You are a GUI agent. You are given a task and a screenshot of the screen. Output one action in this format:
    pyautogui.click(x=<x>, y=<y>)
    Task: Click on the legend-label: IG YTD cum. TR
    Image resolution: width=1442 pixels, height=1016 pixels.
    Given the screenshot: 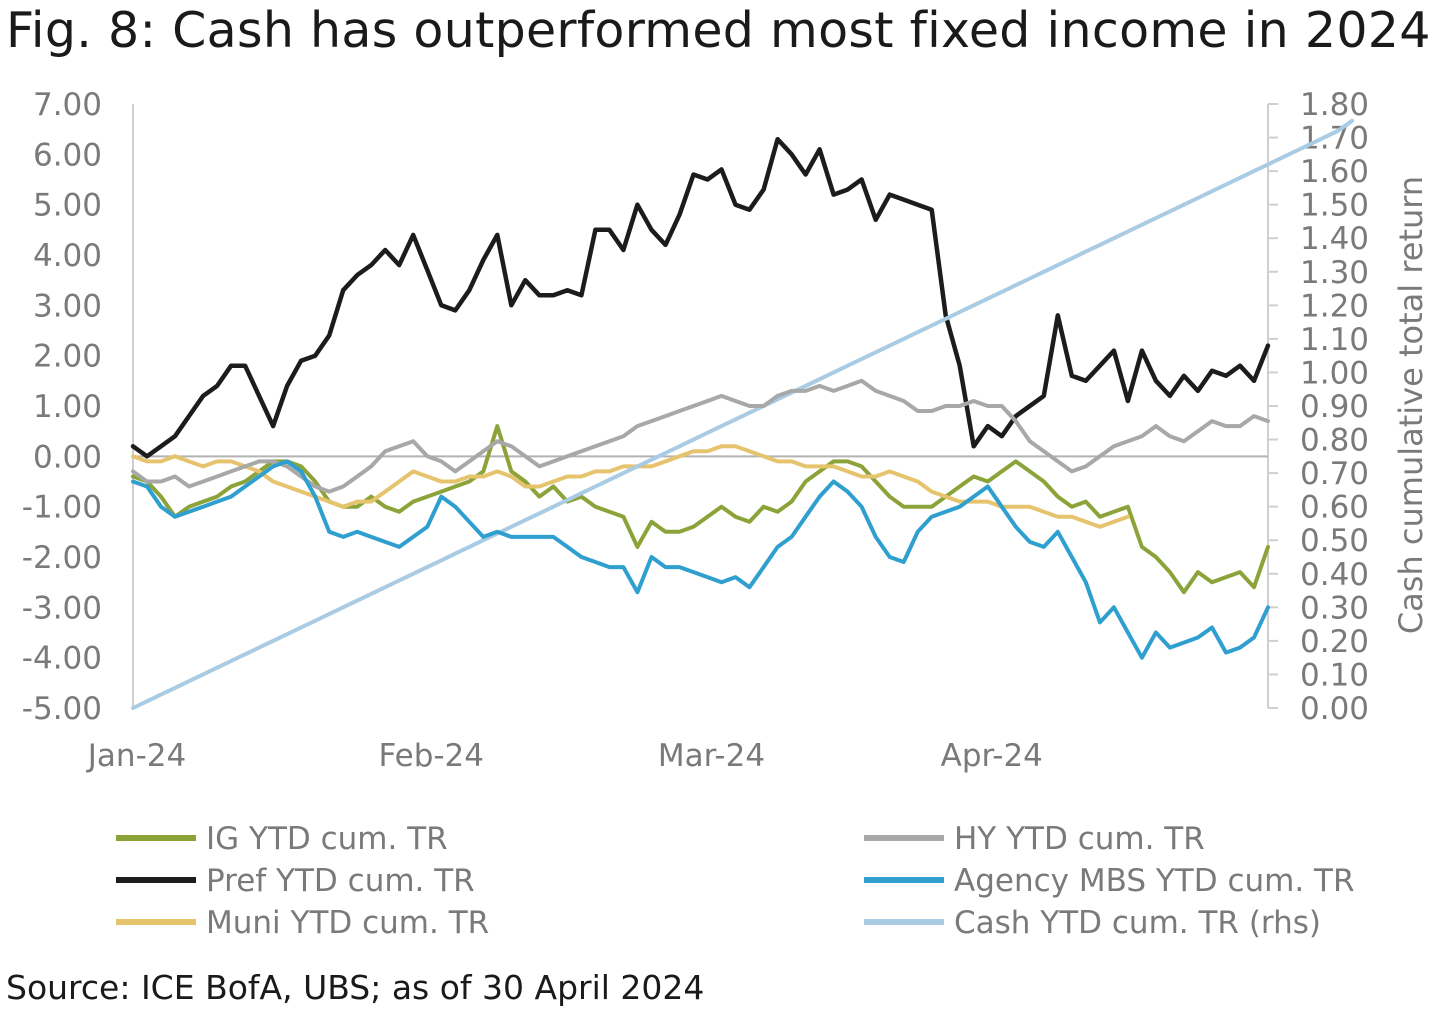 What is the action you would take?
    pyautogui.click(x=327, y=839)
    